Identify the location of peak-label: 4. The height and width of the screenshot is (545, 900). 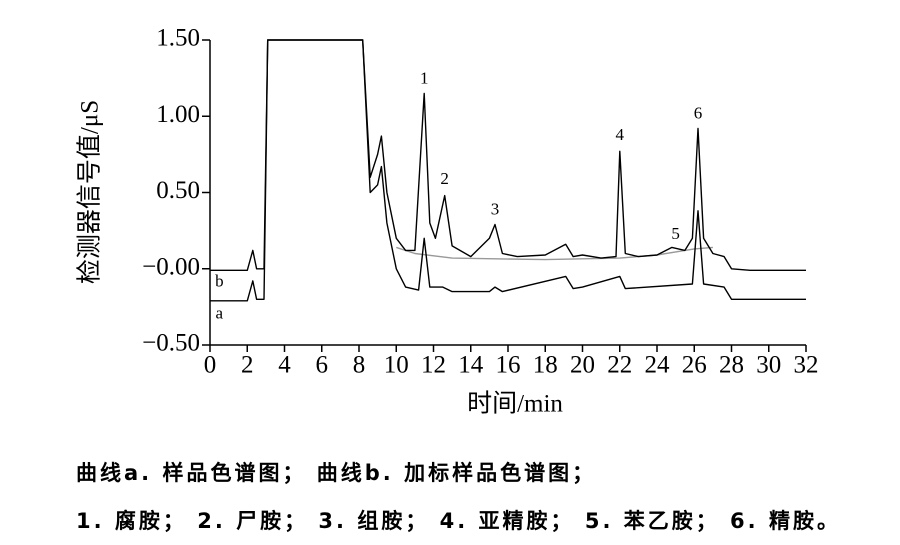
(620, 134).